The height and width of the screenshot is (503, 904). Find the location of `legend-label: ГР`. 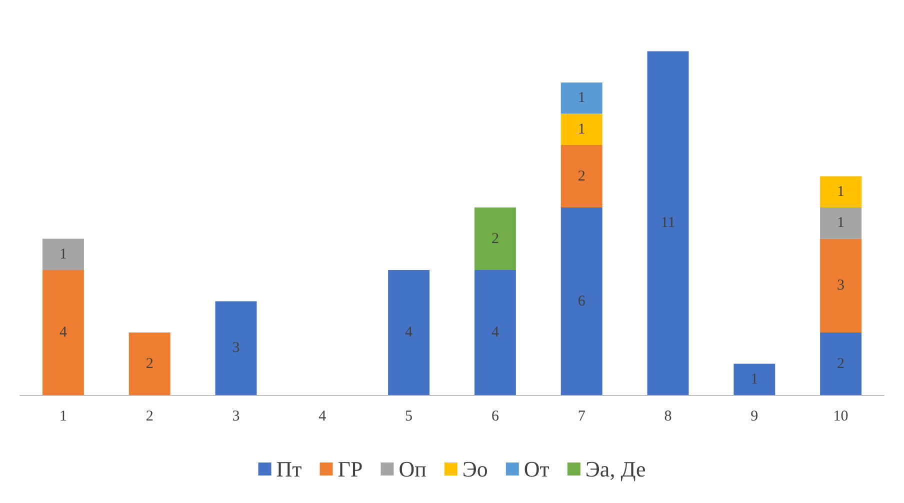

legend-label: ГР is located at coordinates (350, 469).